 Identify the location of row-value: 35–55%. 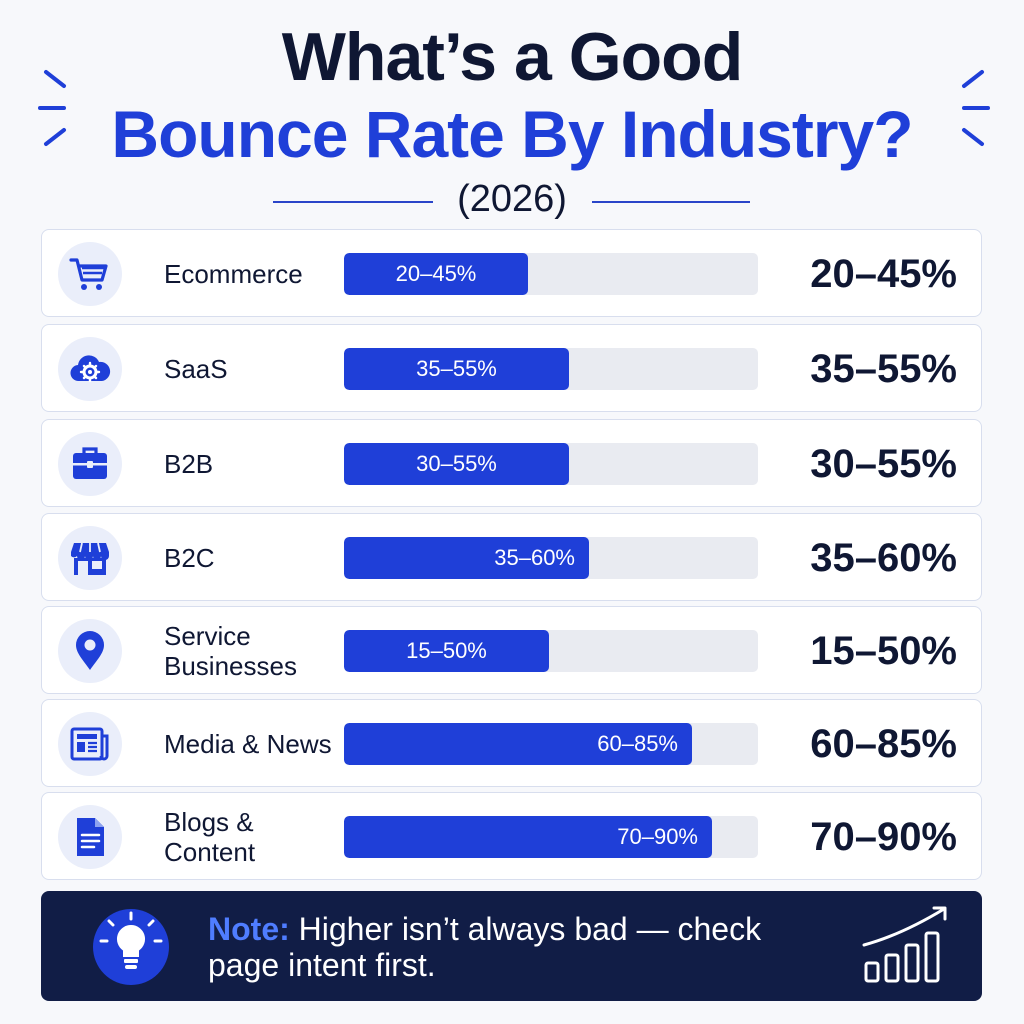
(883, 369).